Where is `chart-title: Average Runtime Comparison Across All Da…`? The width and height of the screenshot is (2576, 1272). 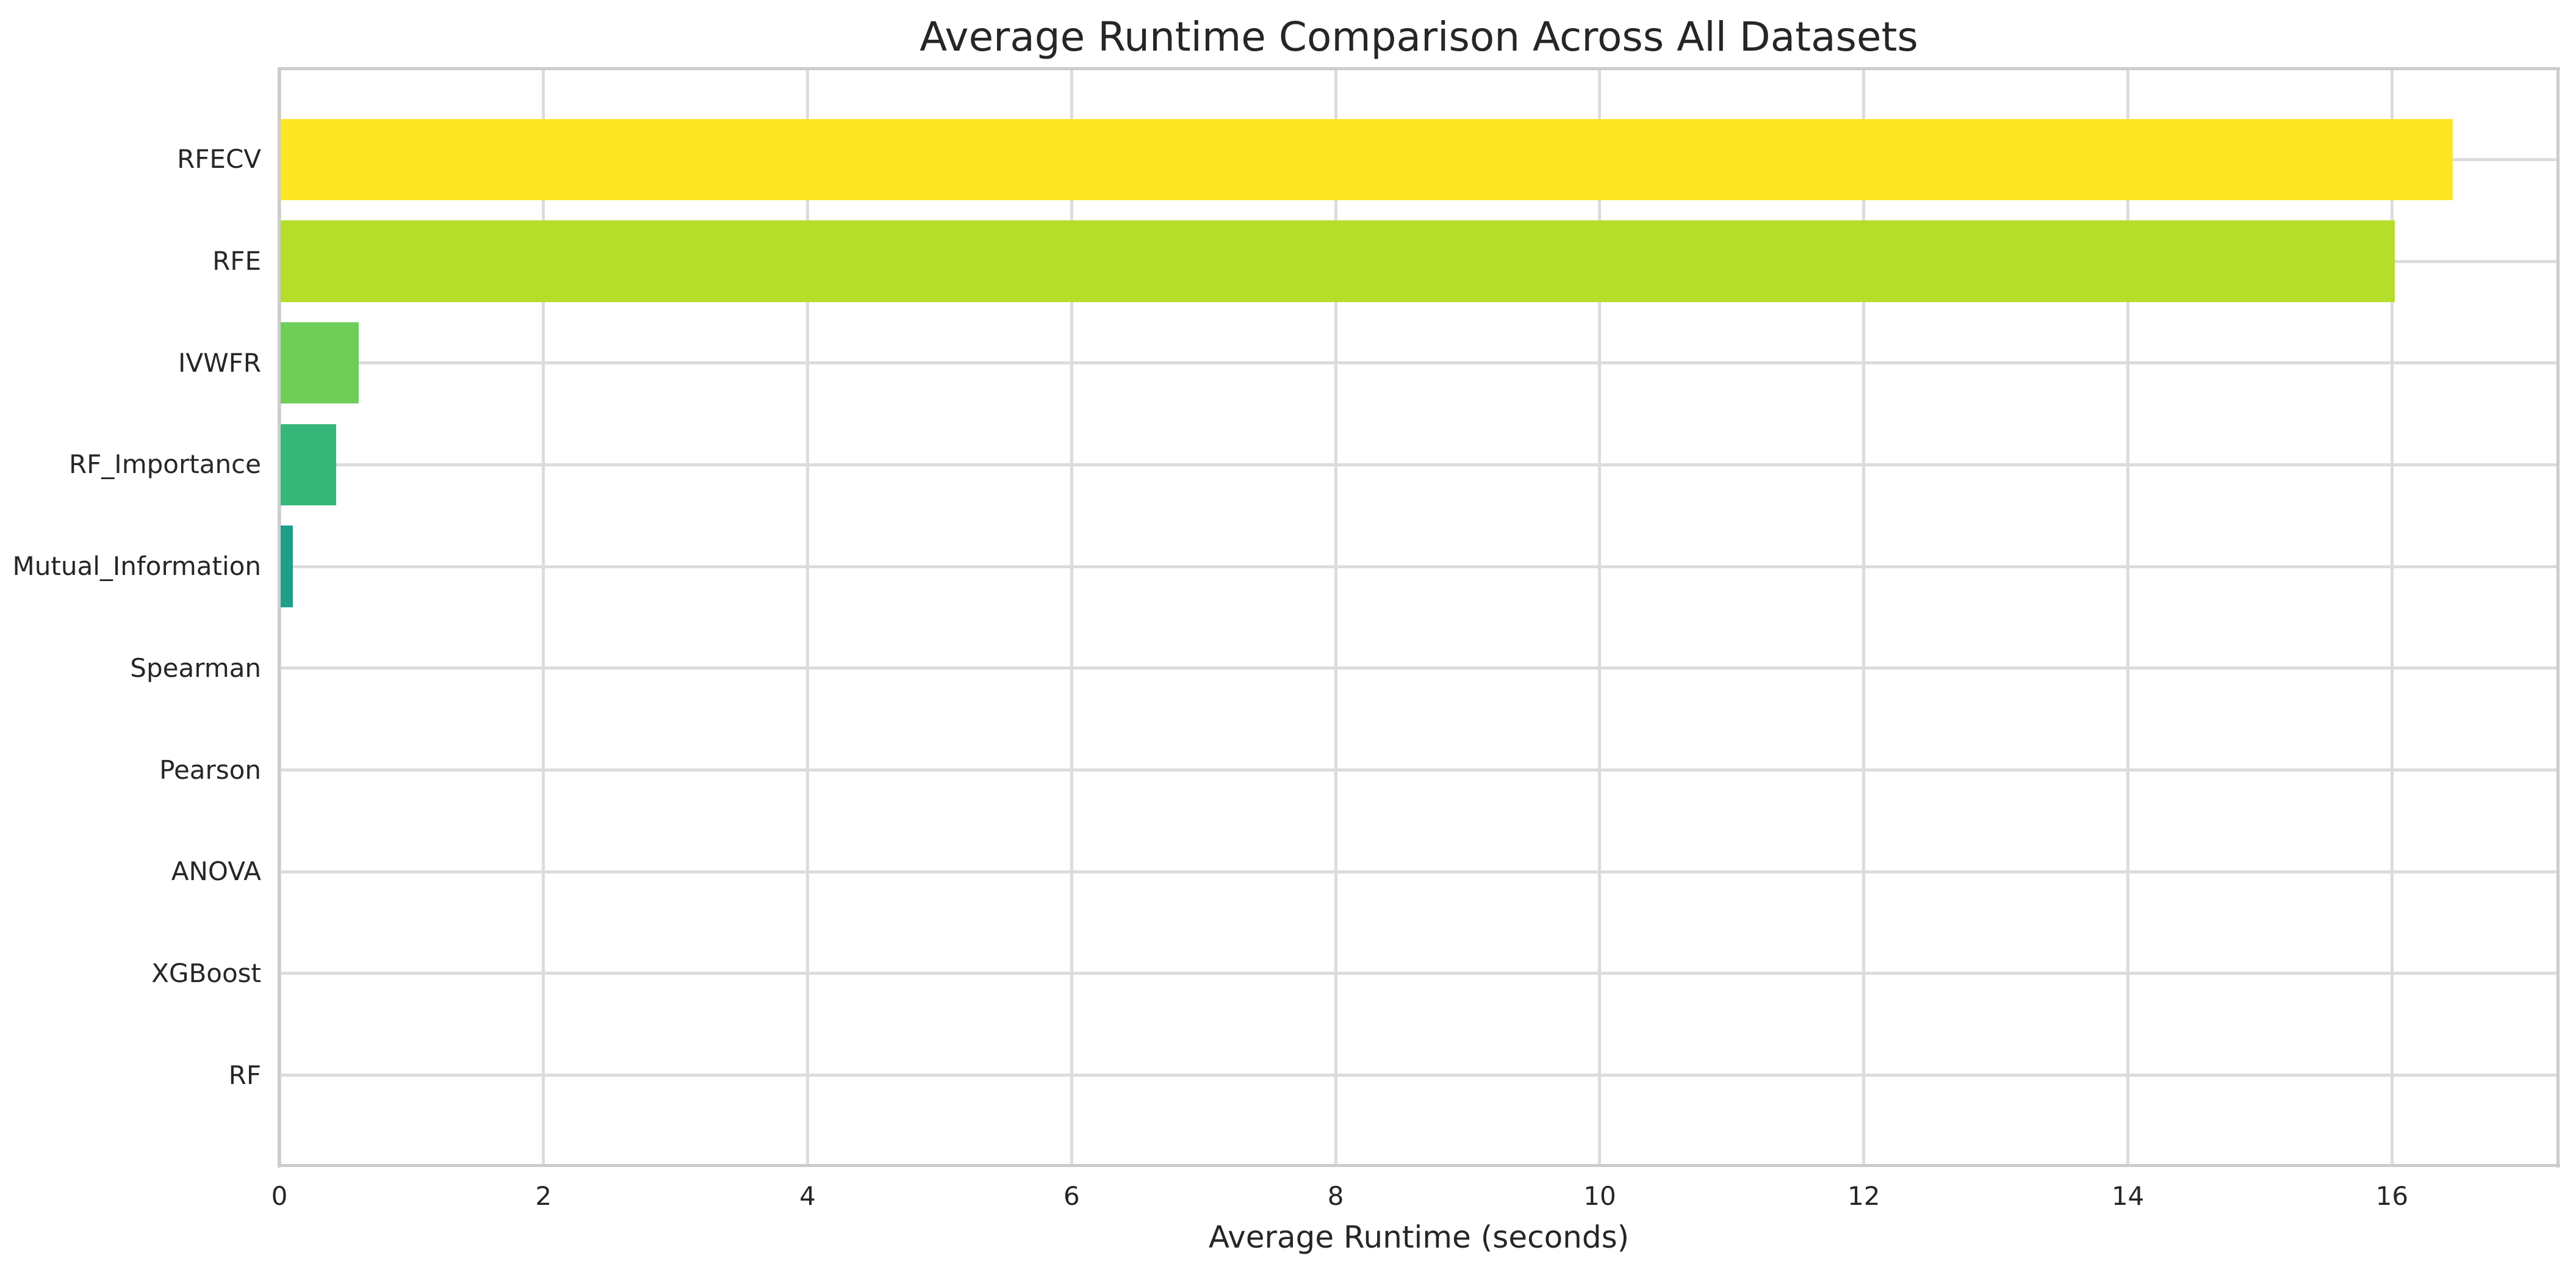 chart-title: Average Runtime Comparison Across All Da… is located at coordinates (1418, 36).